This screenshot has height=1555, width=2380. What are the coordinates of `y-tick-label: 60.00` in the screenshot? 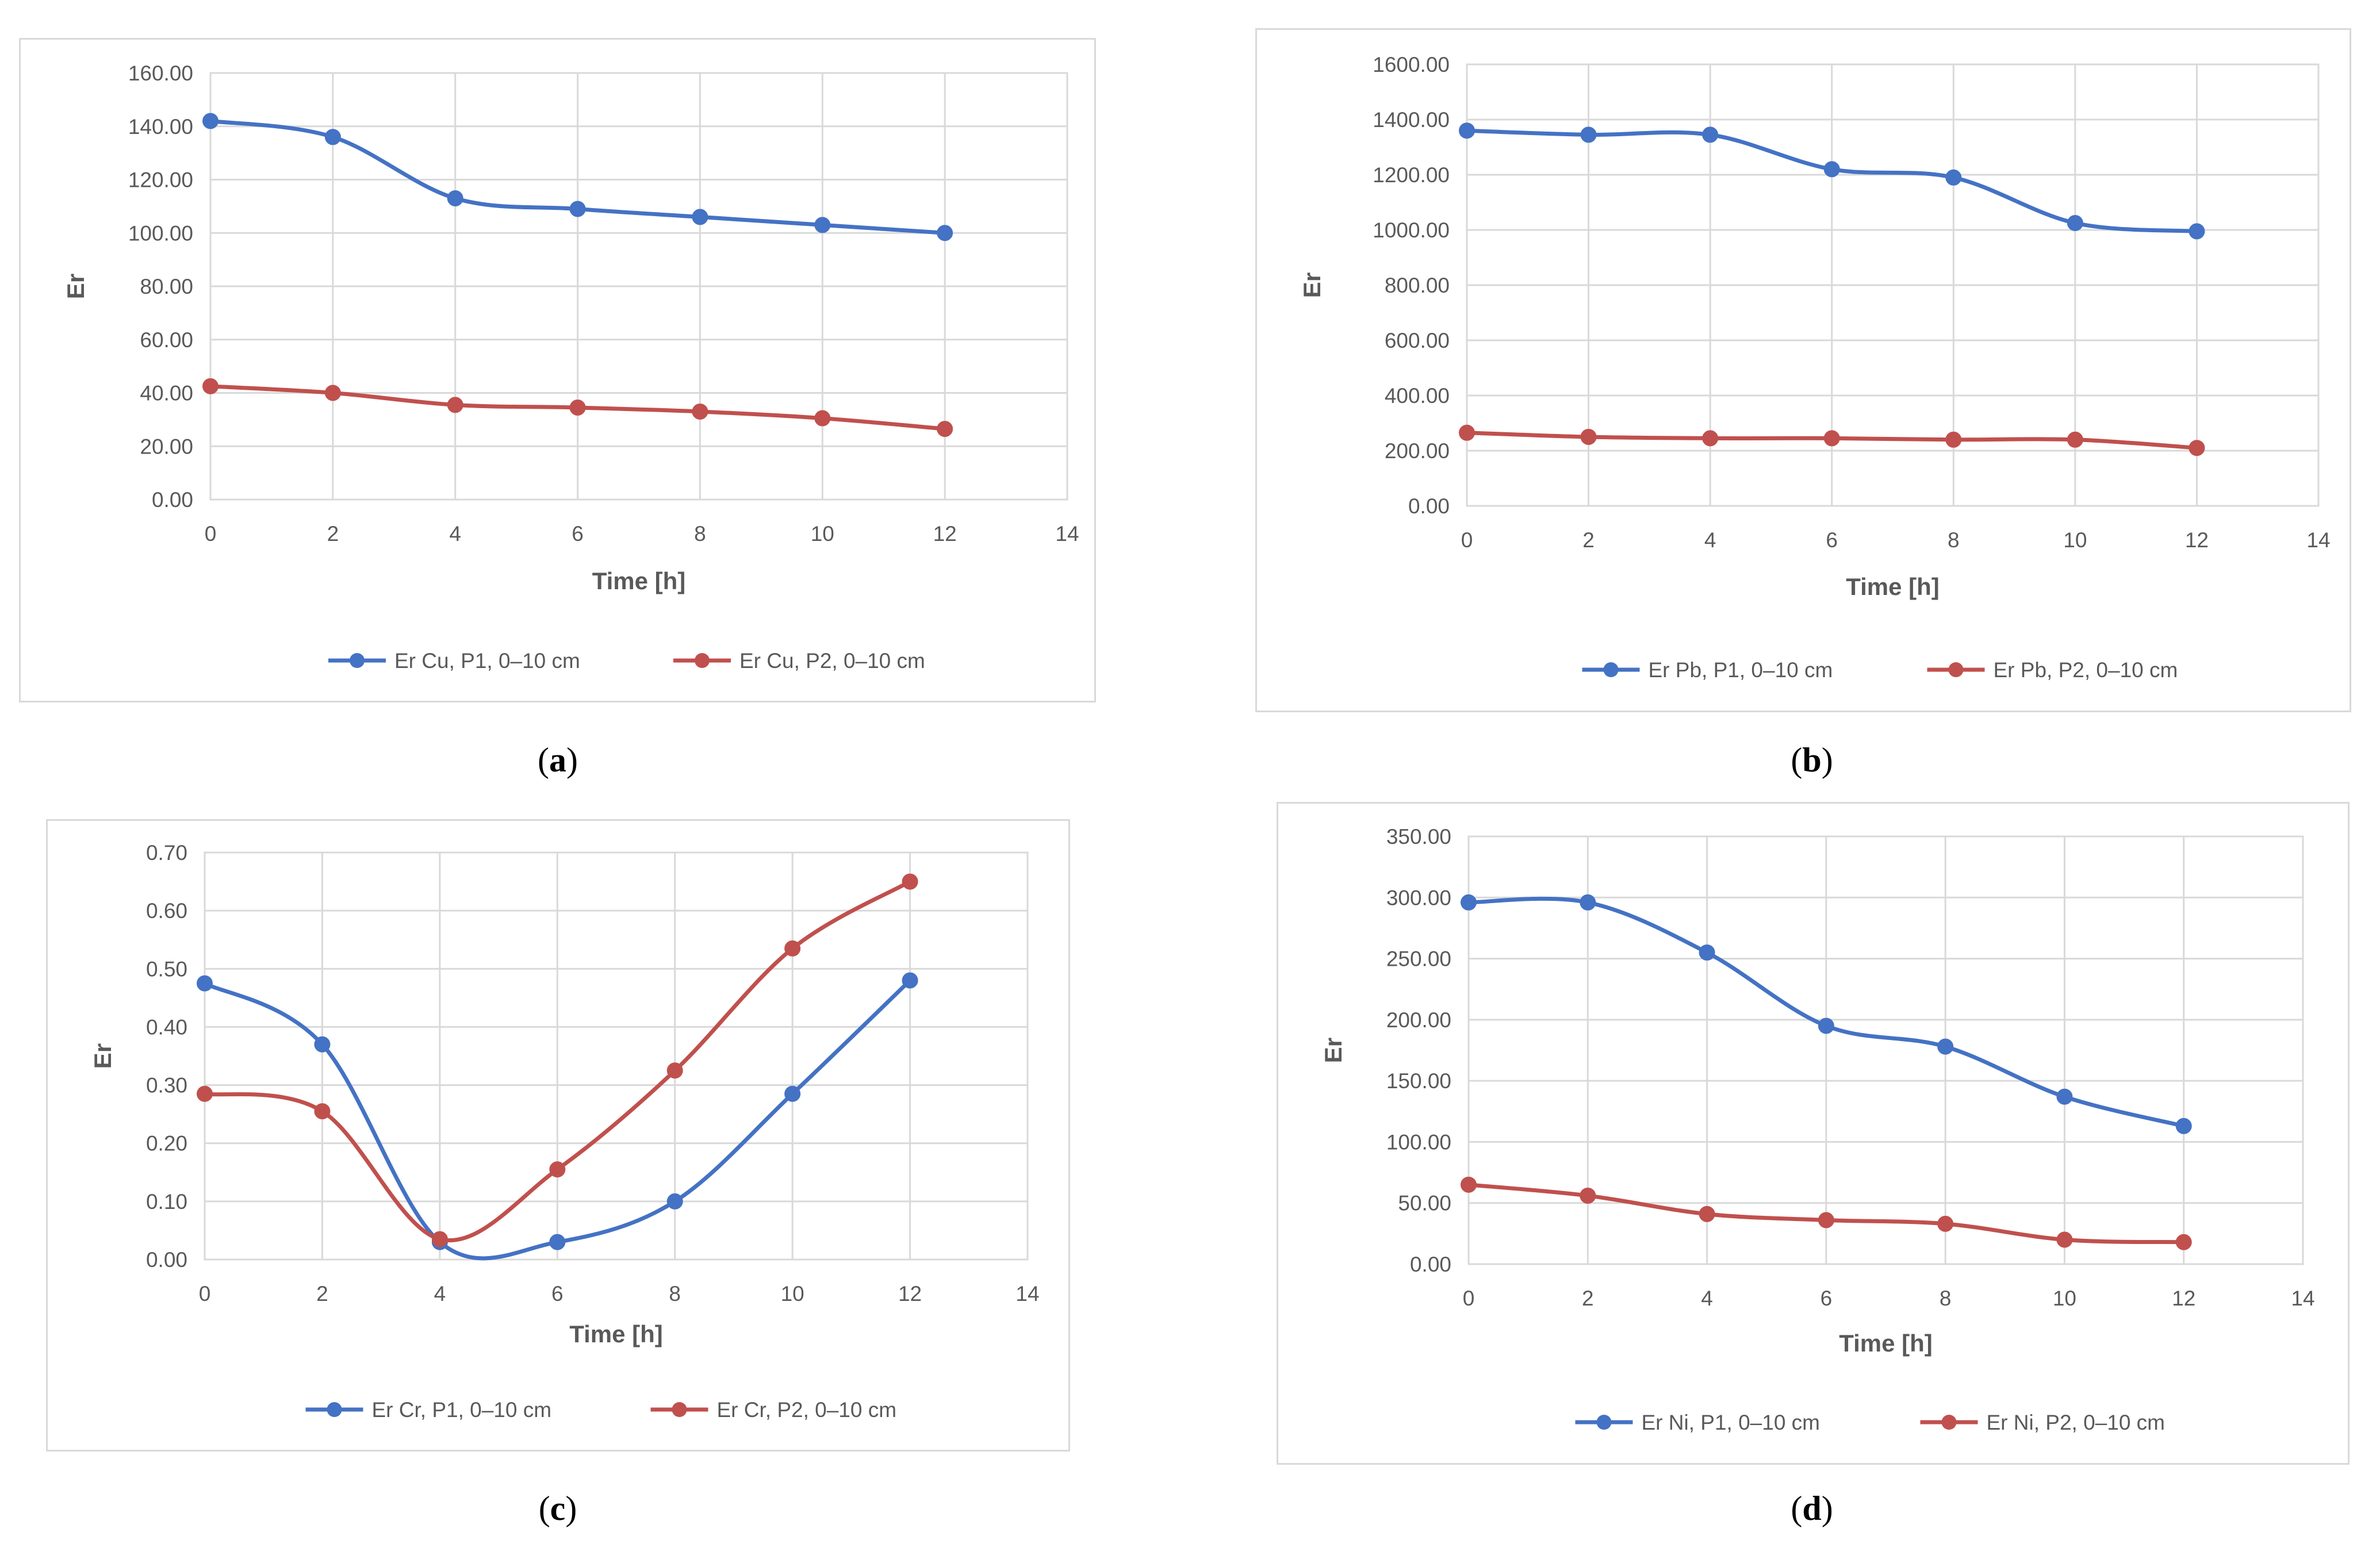 It's located at (166, 340).